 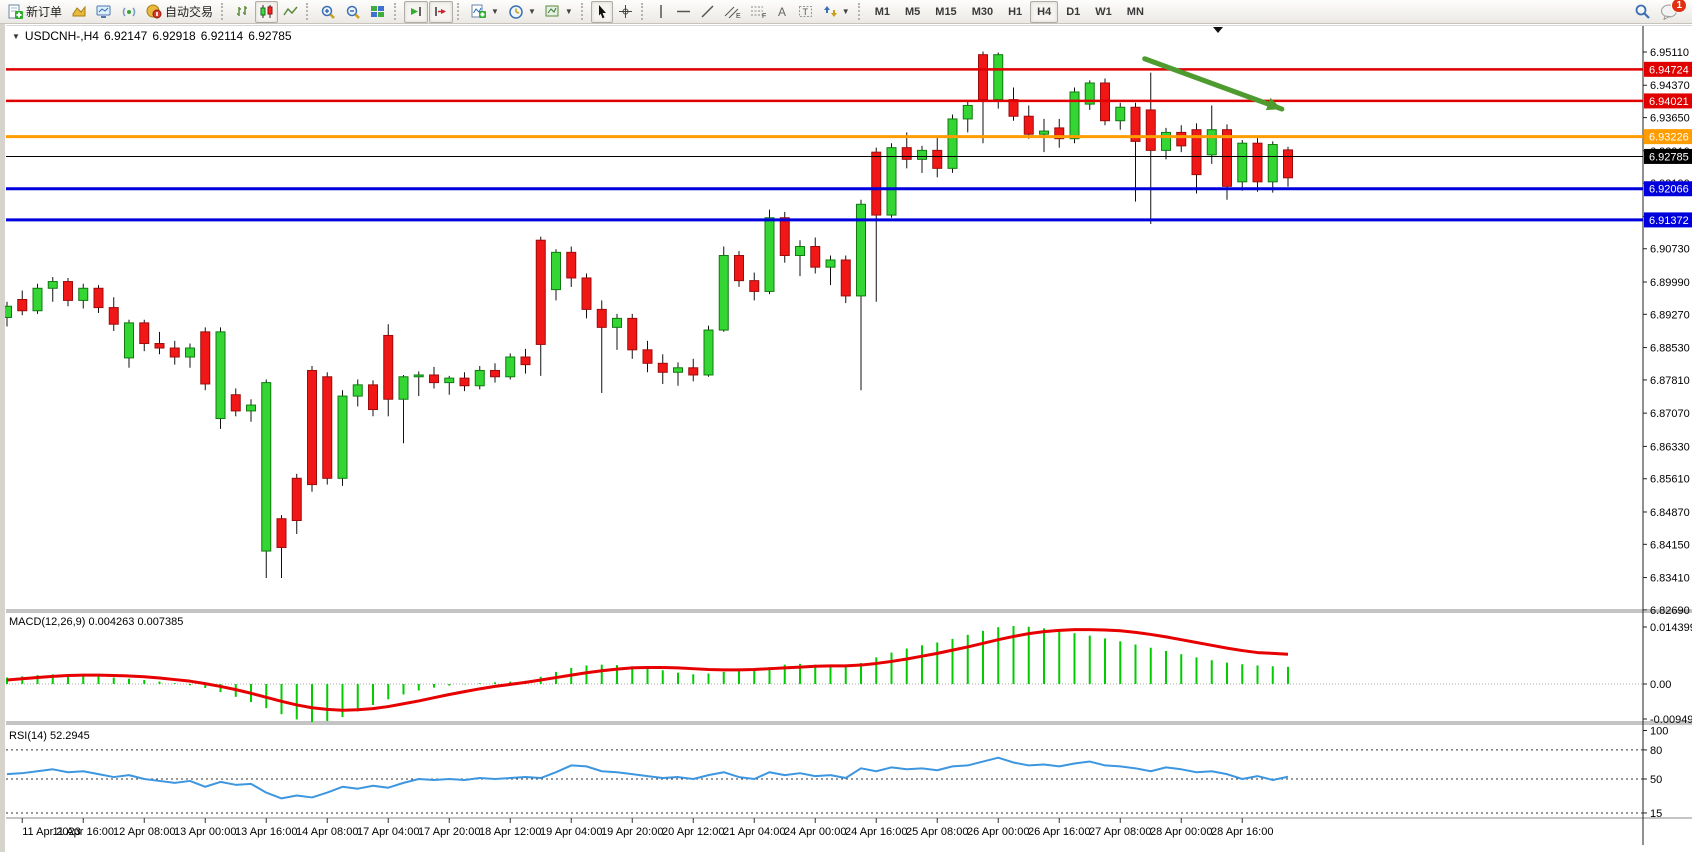 I want to click on search-button, so click(x=1642, y=12).